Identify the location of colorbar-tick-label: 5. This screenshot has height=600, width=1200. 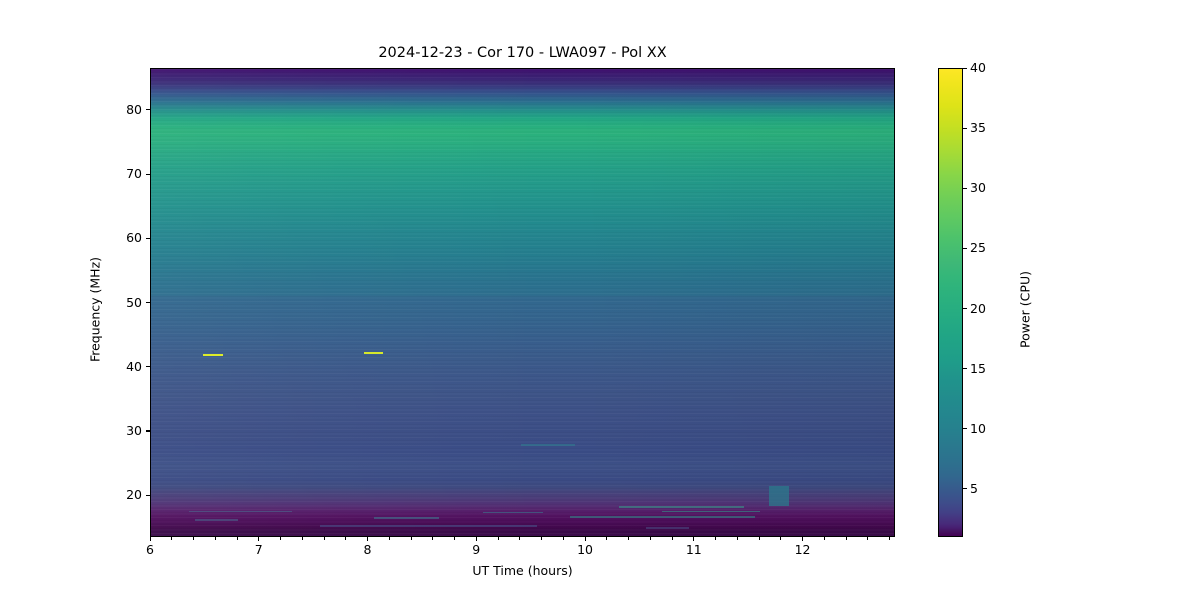
(974, 488).